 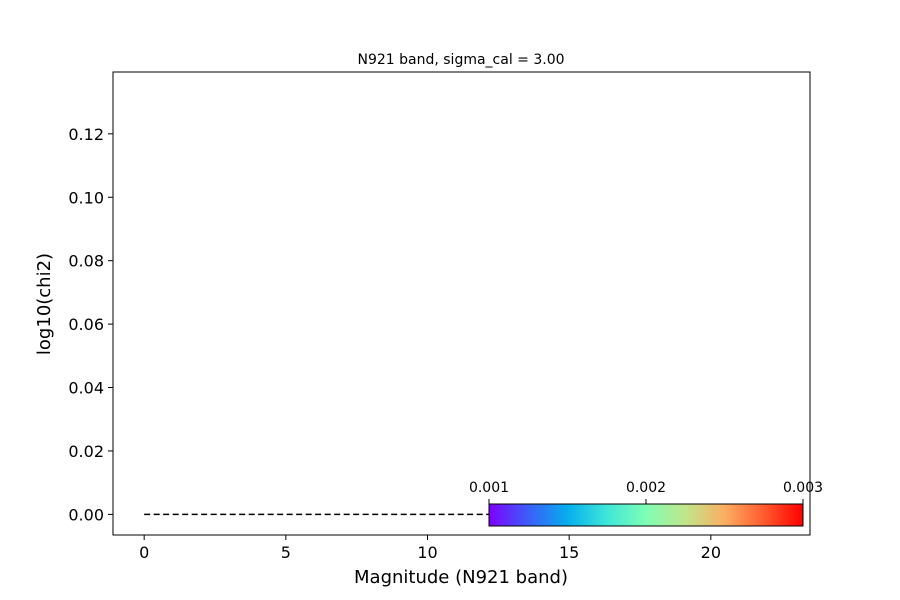 I want to click on x-tick-label: 0, so click(x=144, y=552).